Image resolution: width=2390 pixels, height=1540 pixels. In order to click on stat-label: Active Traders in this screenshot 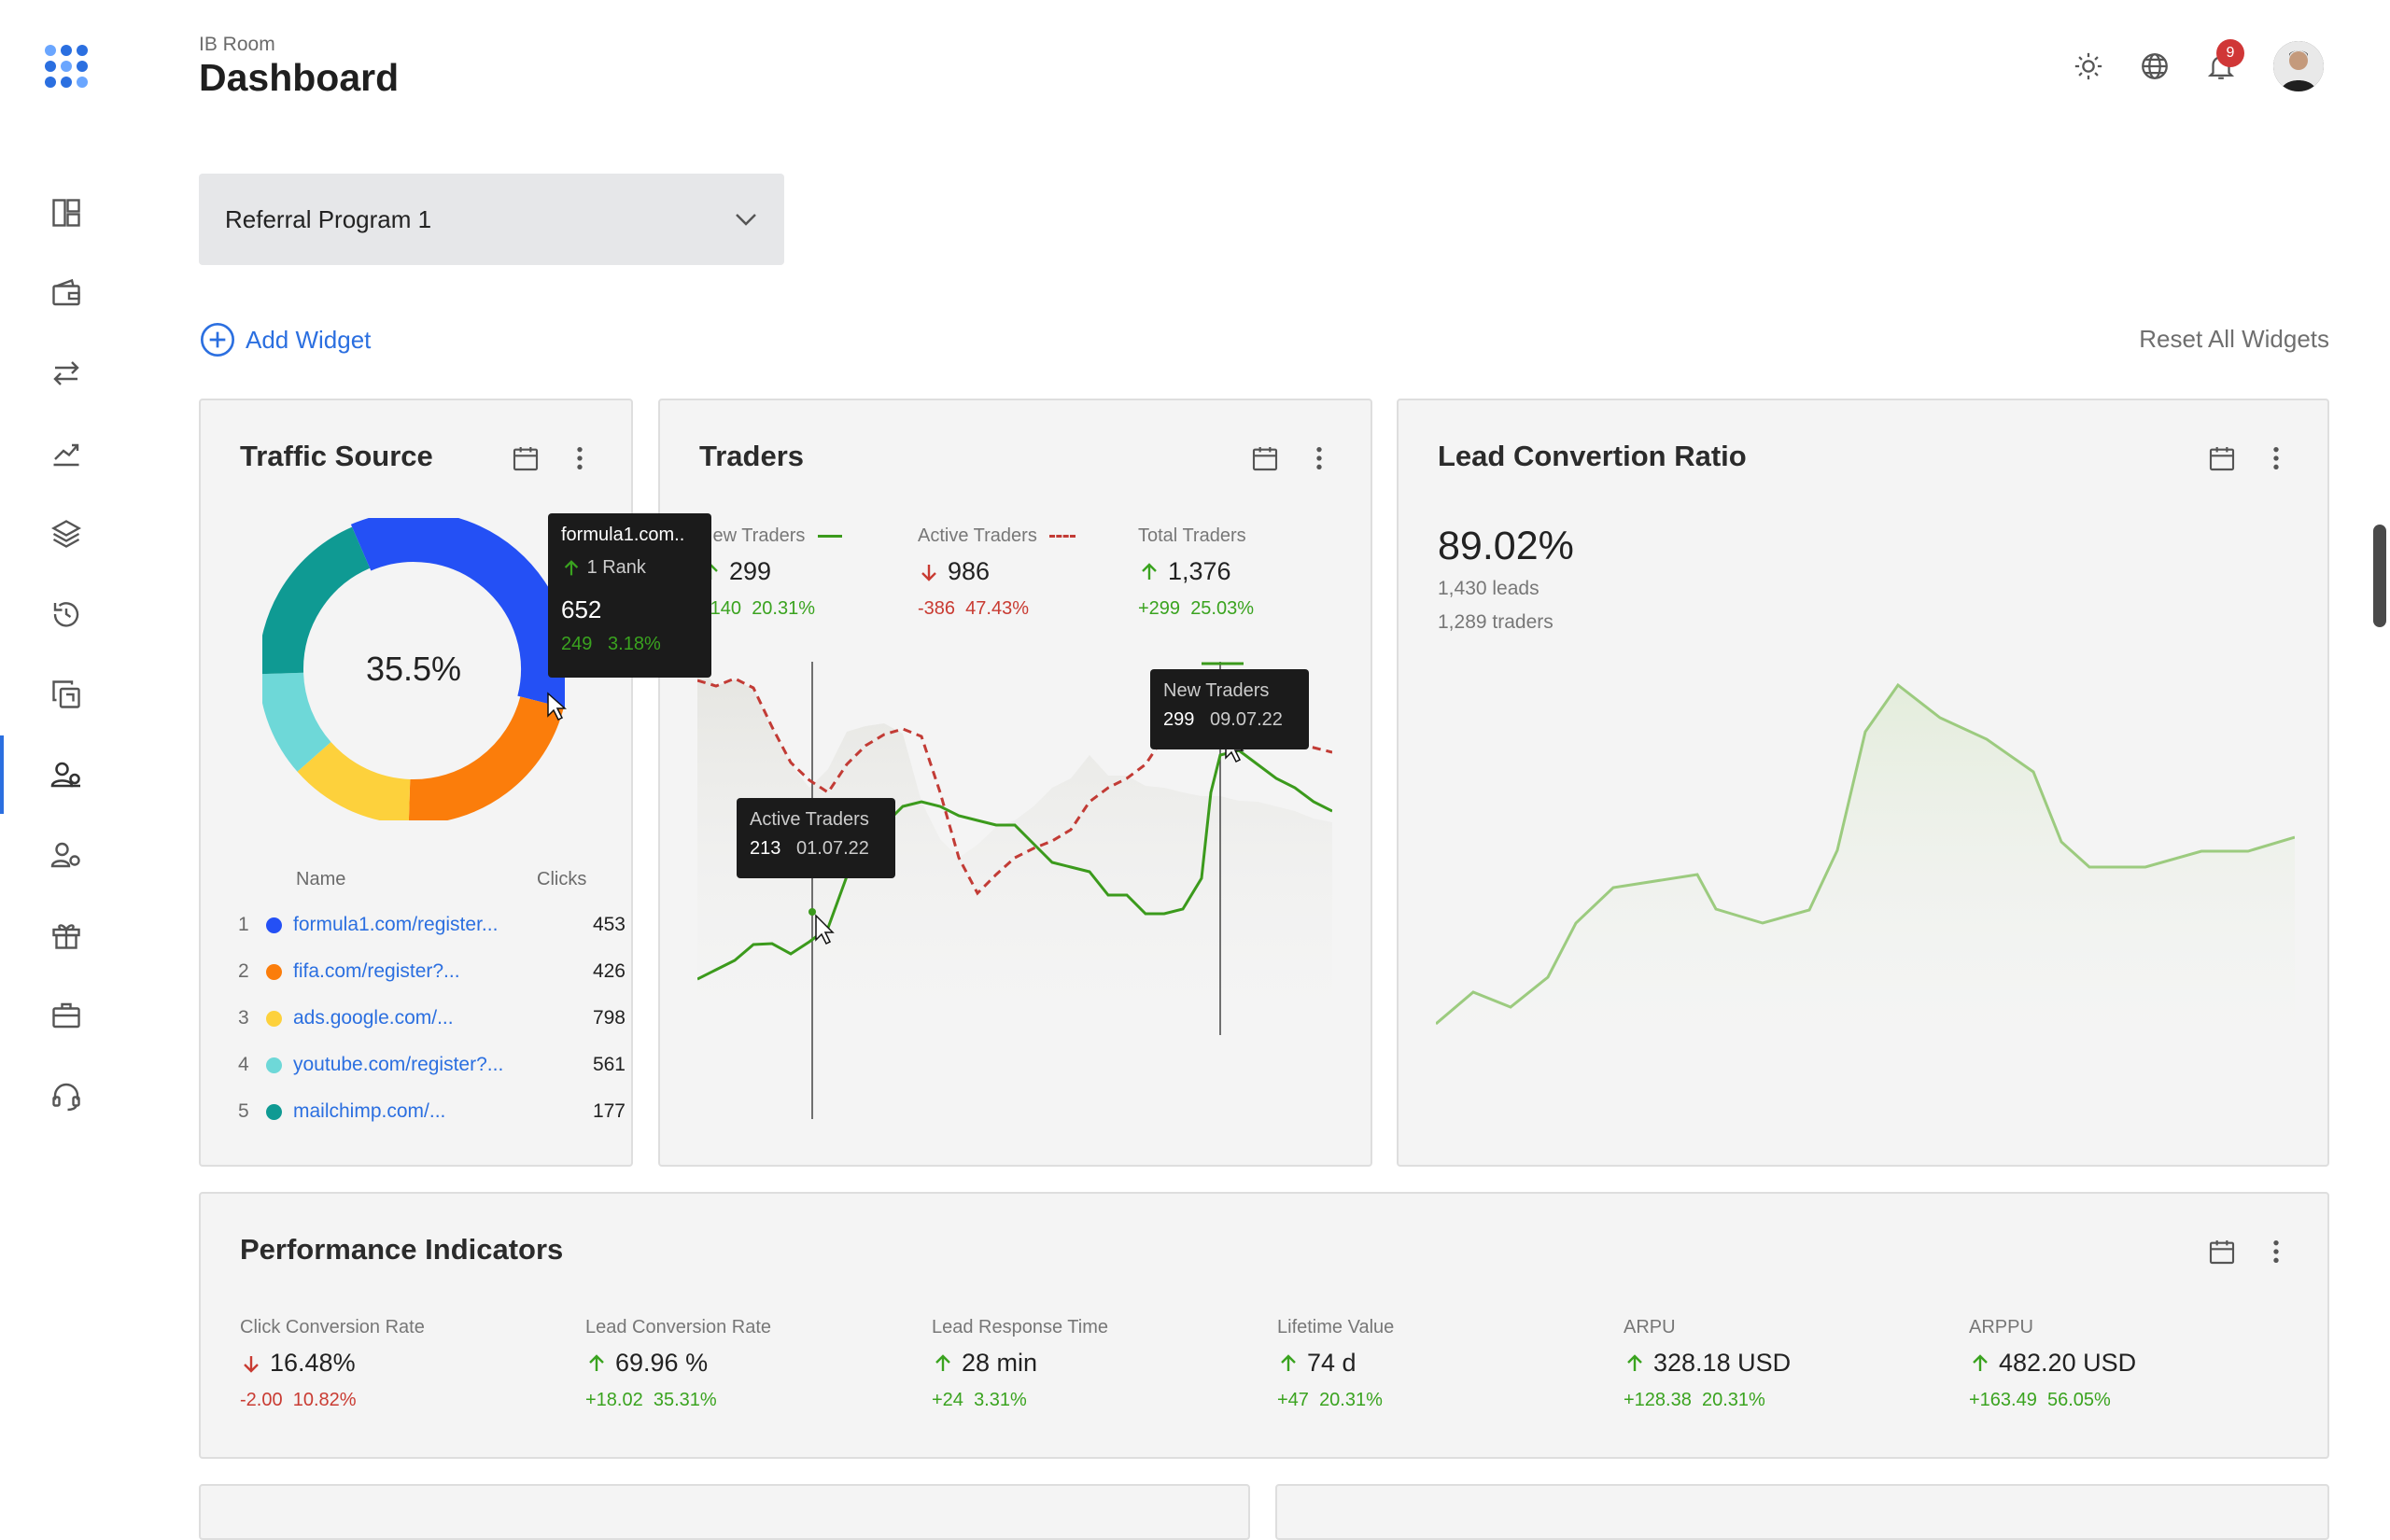, I will do `click(997, 536)`.